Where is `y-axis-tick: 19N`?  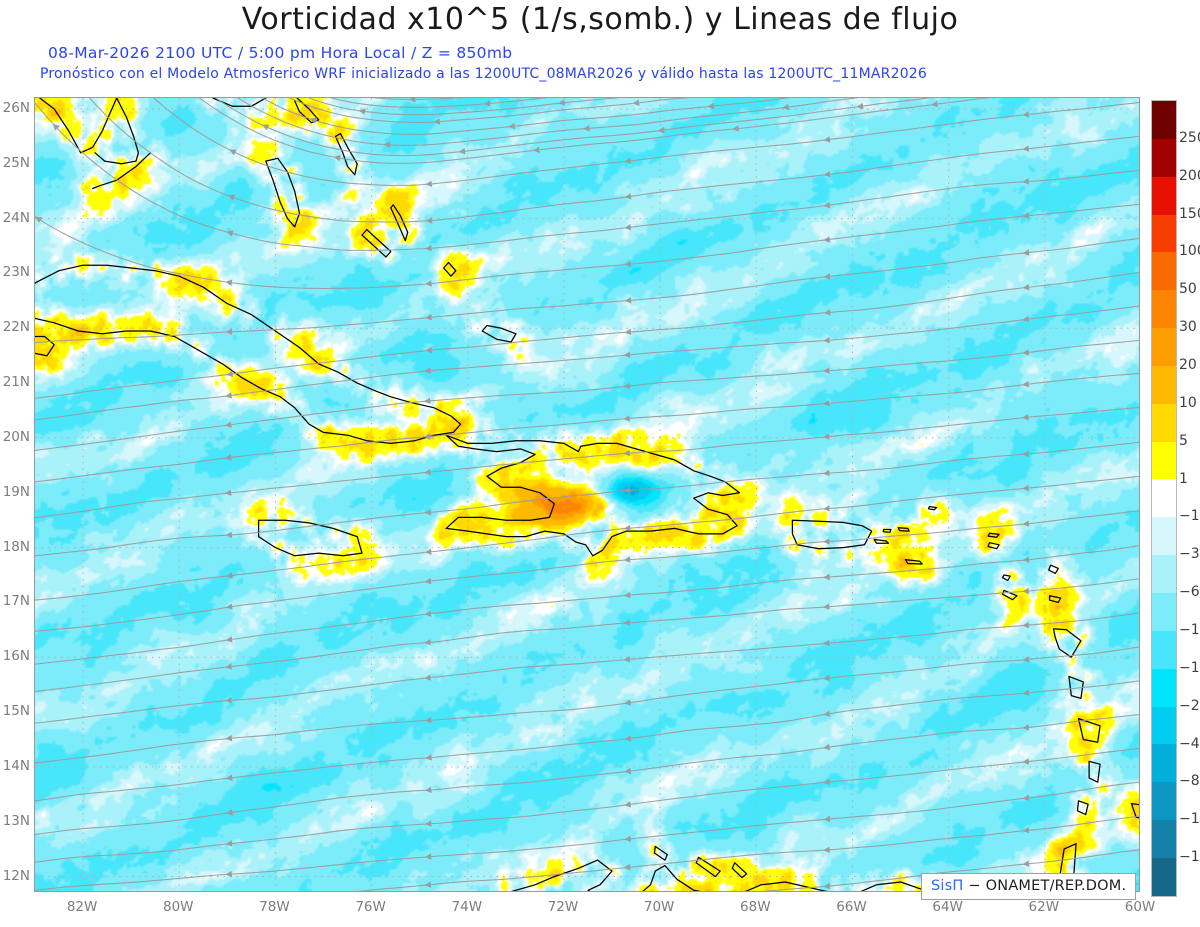
y-axis-tick: 19N is located at coordinates (16, 491).